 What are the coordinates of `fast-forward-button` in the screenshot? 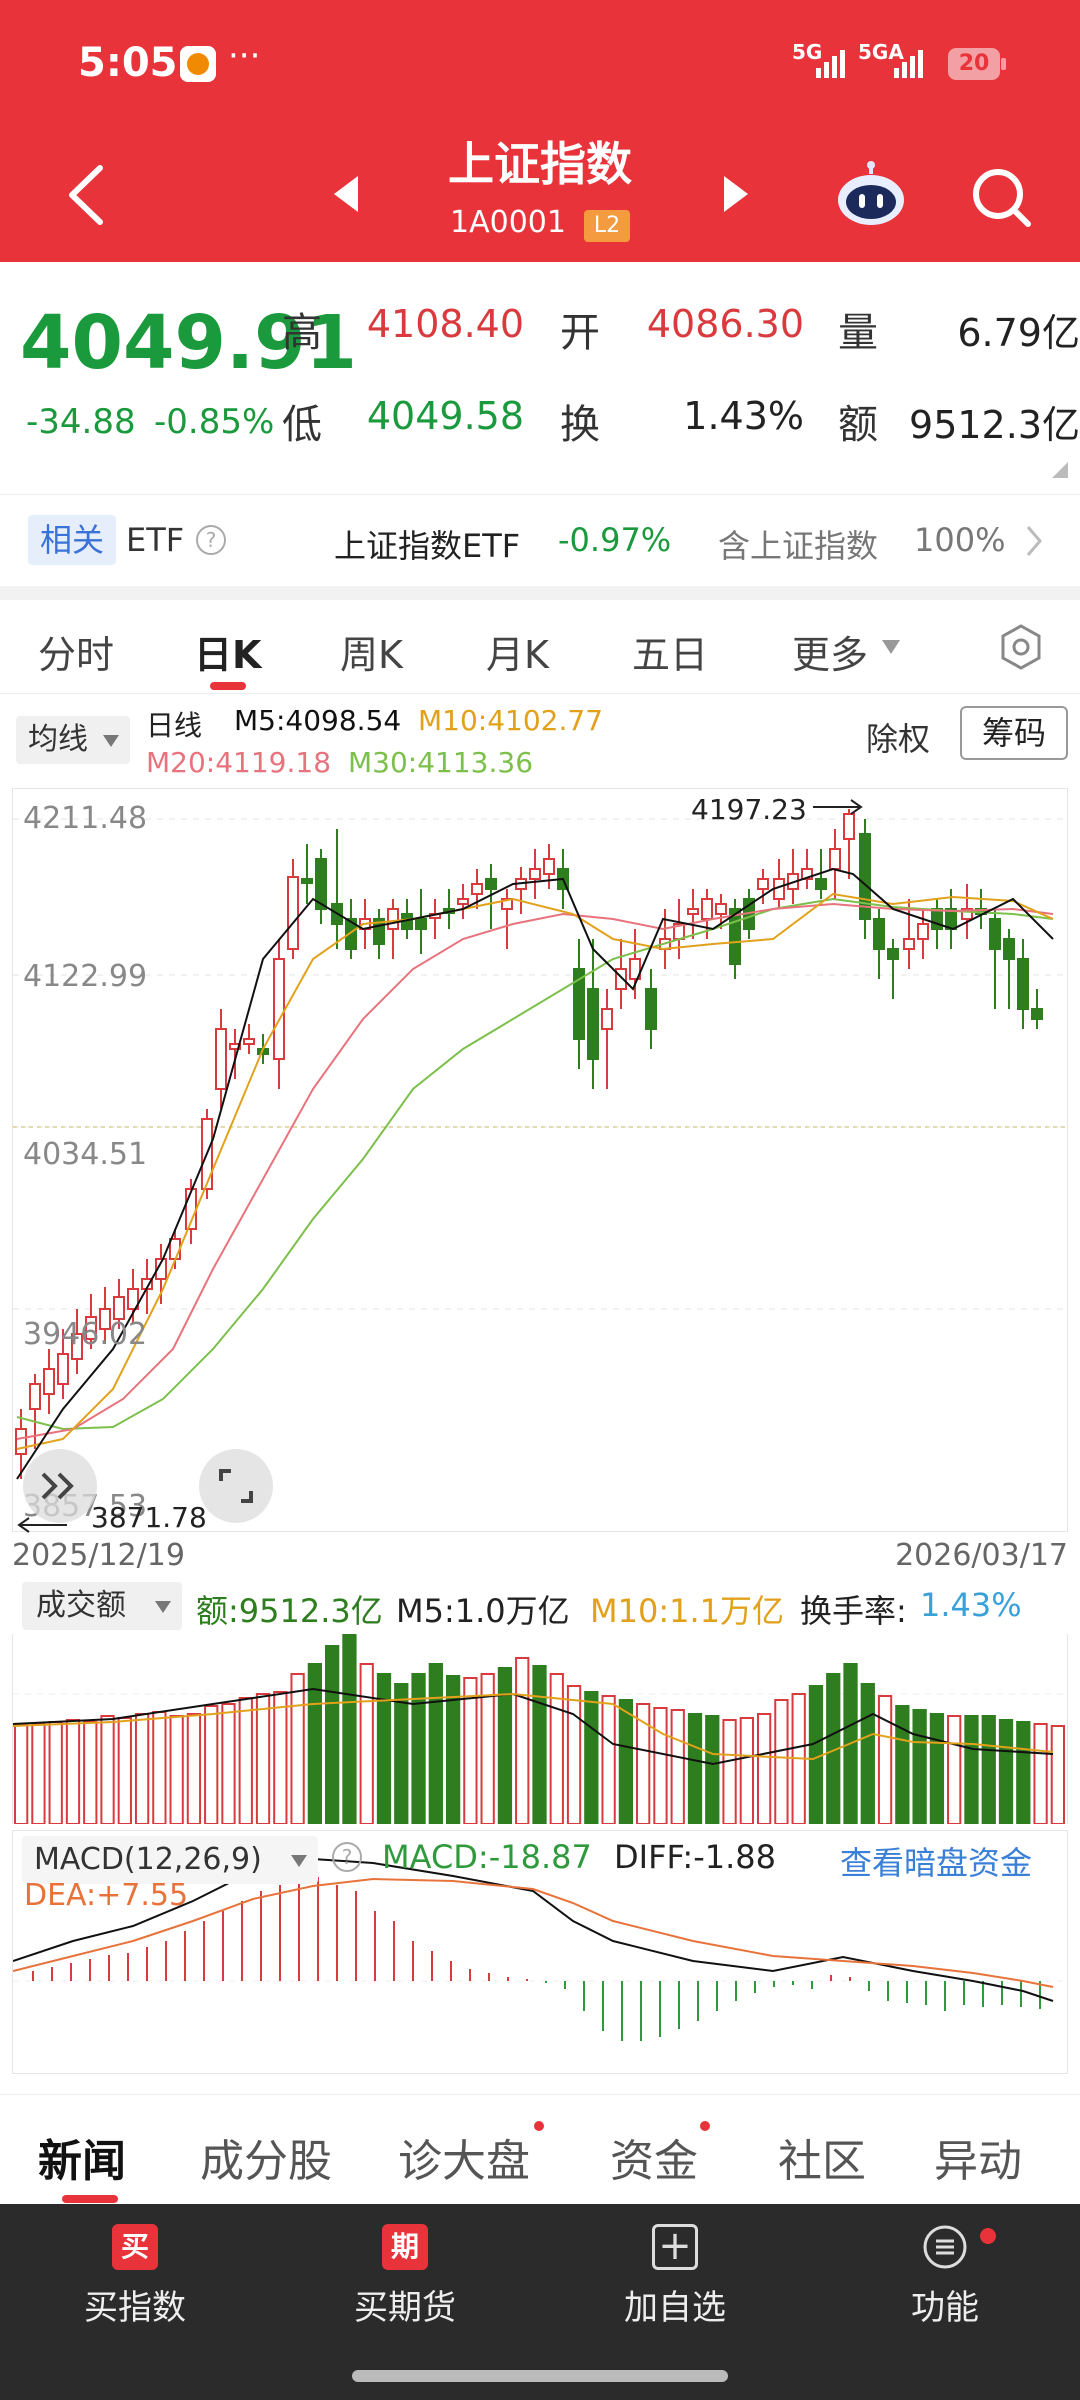 It's located at (60, 1486).